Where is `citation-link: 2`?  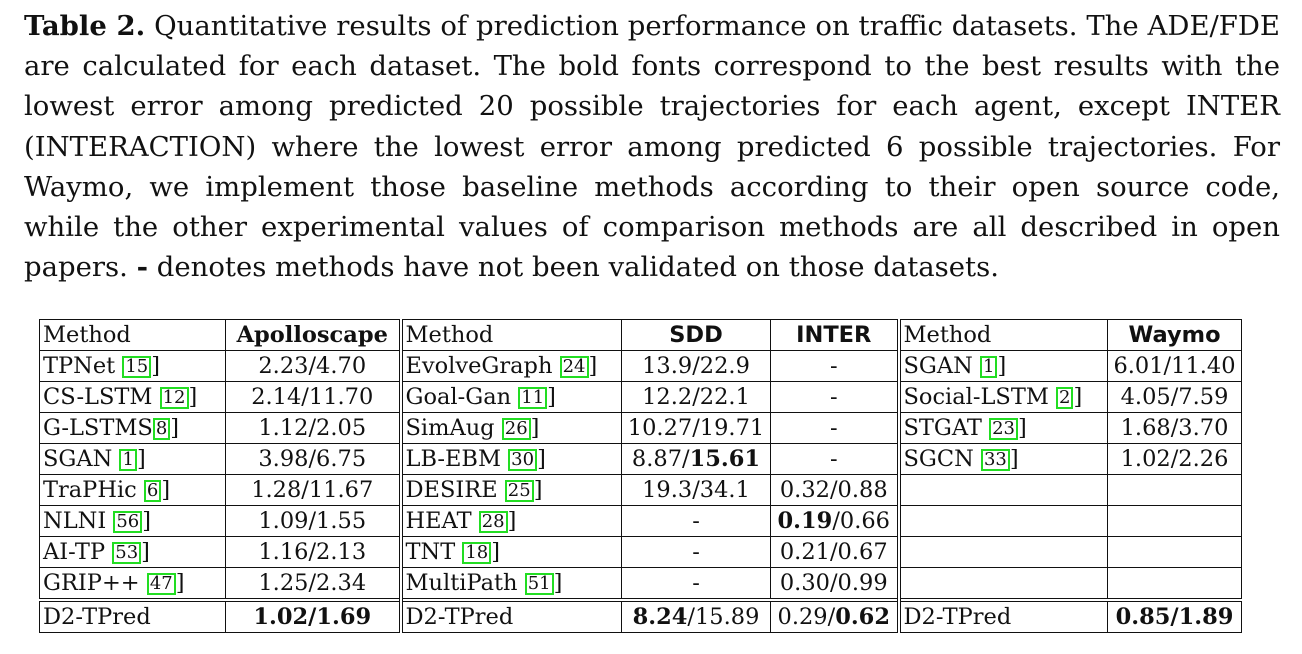
citation-link: 2 is located at coordinates (1065, 398).